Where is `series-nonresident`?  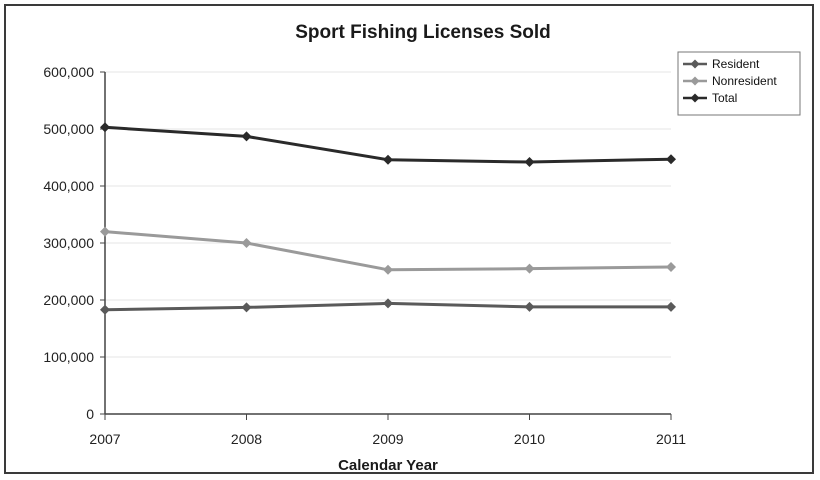 series-nonresident is located at coordinates (388, 250).